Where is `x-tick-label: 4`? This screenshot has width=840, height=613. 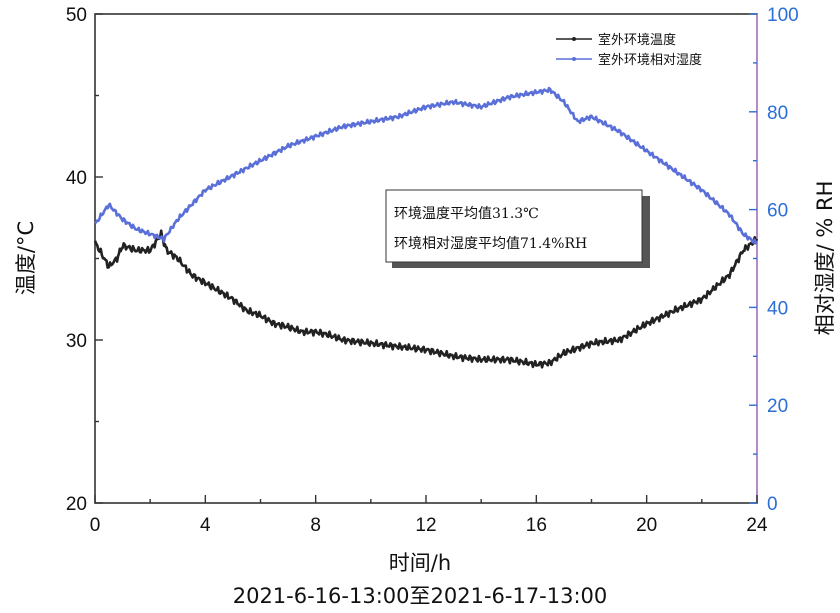
x-tick-label: 4 is located at coordinates (205, 525).